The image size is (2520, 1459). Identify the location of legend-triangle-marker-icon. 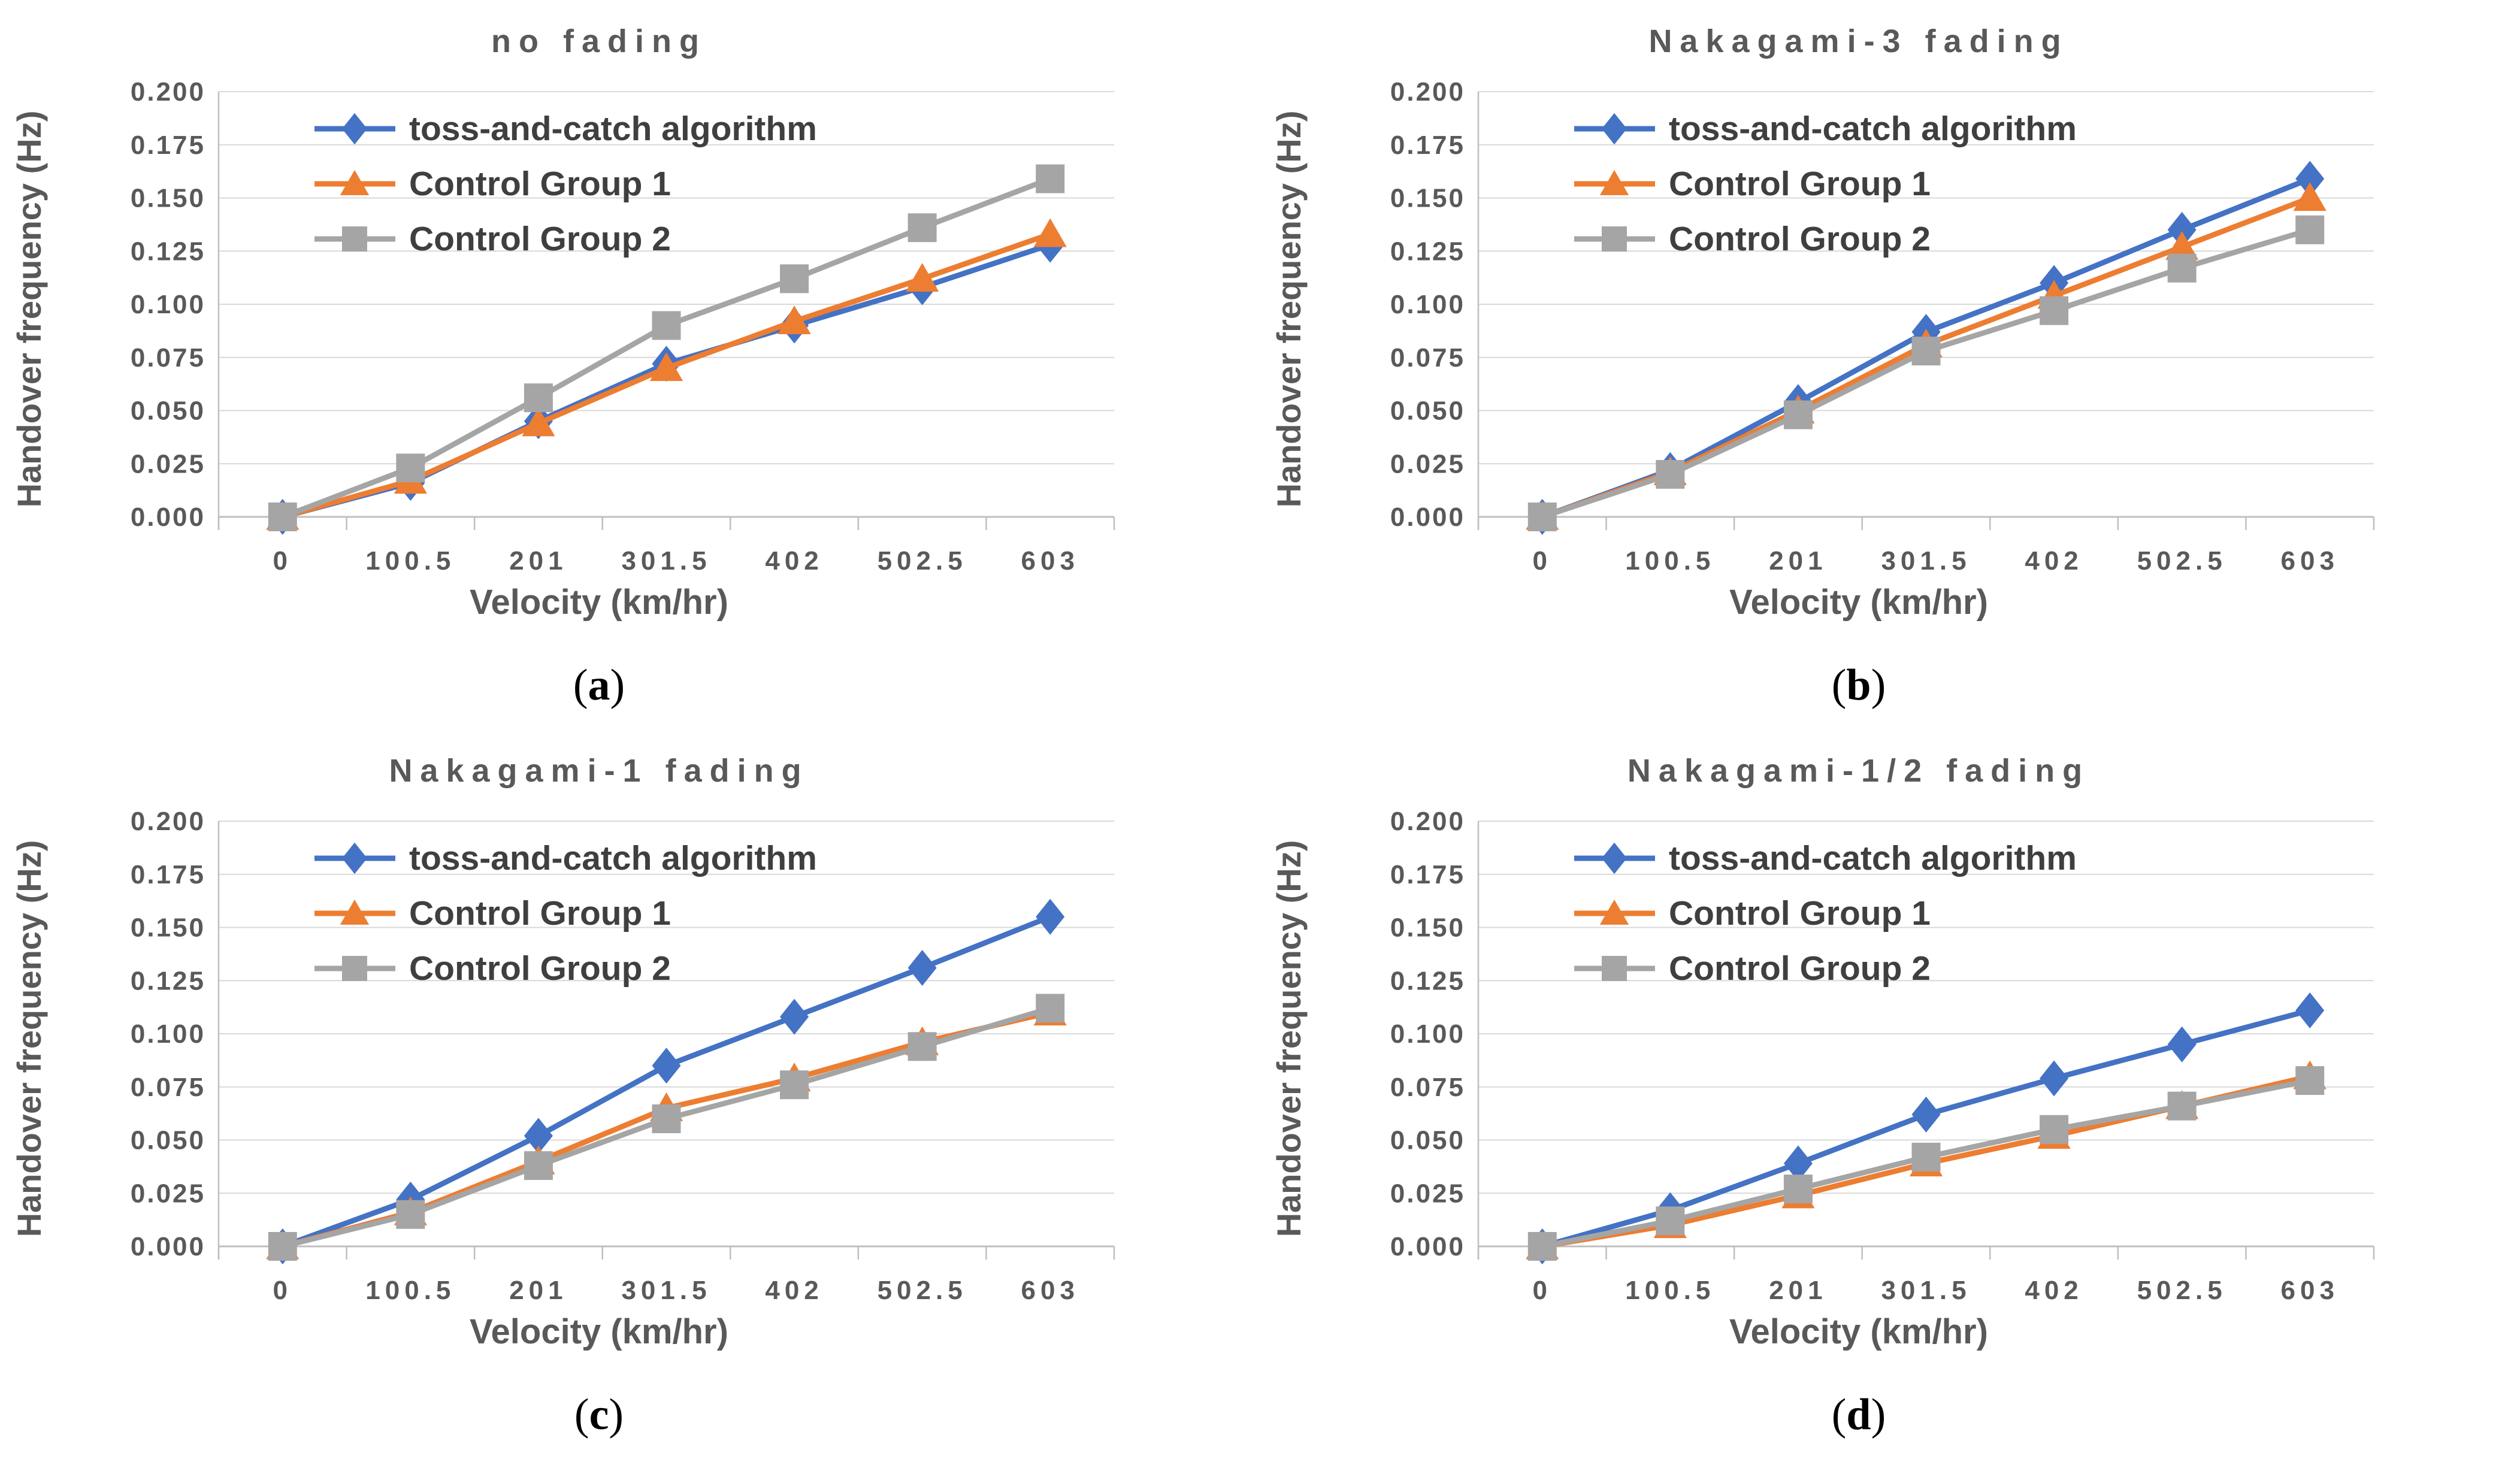
(1614, 912).